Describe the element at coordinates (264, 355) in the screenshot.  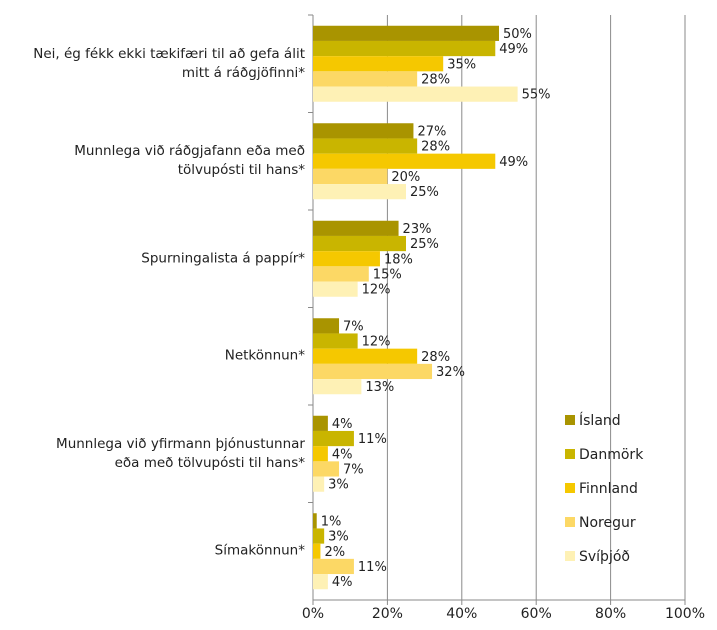
I see `y-tick-label: Netkönnun*` at that location.